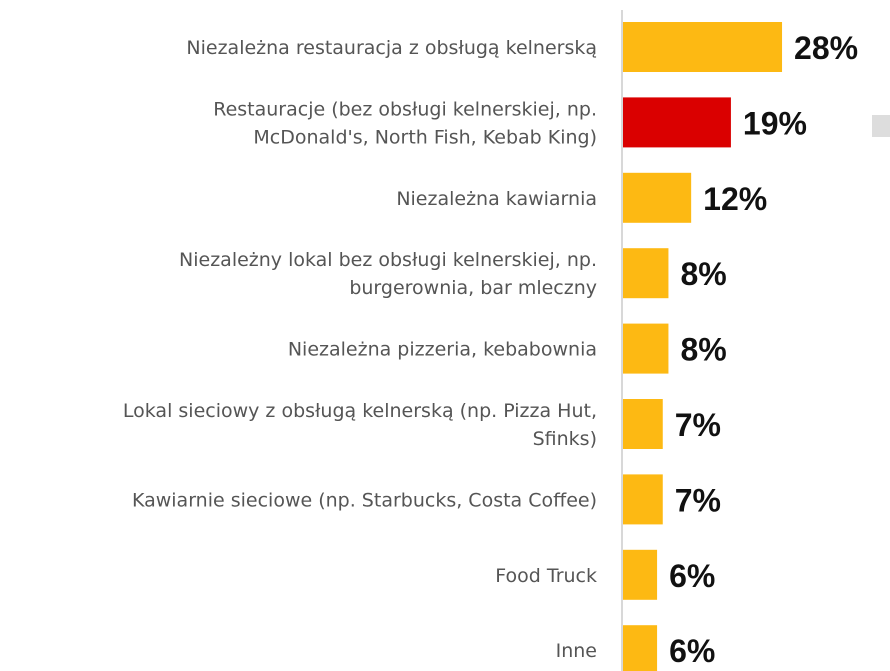 Image resolution: width=890 pixels, height=671 pixels. I want to click on category-label: Niezależna pizzeria, kebabownia, so click(442, 350).